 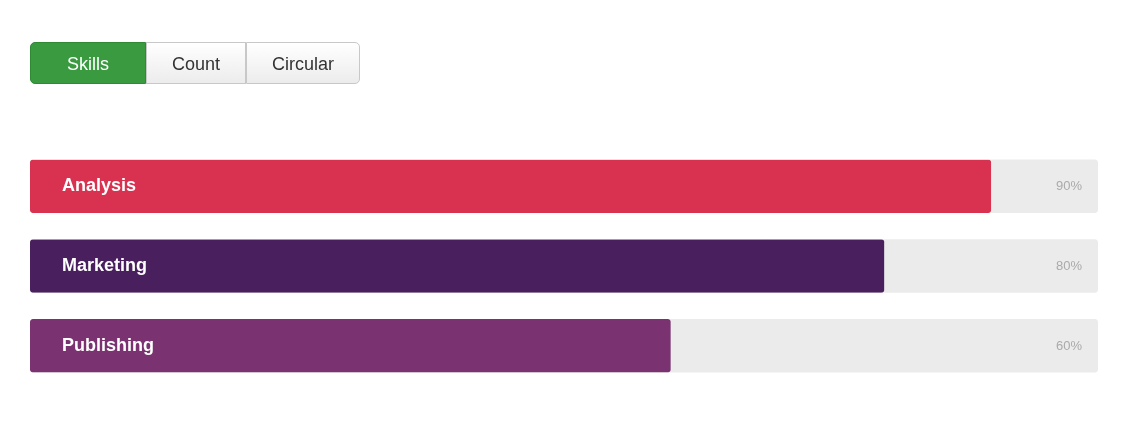 I want to click on data-label: 90%, so click(x=1069, y=186).